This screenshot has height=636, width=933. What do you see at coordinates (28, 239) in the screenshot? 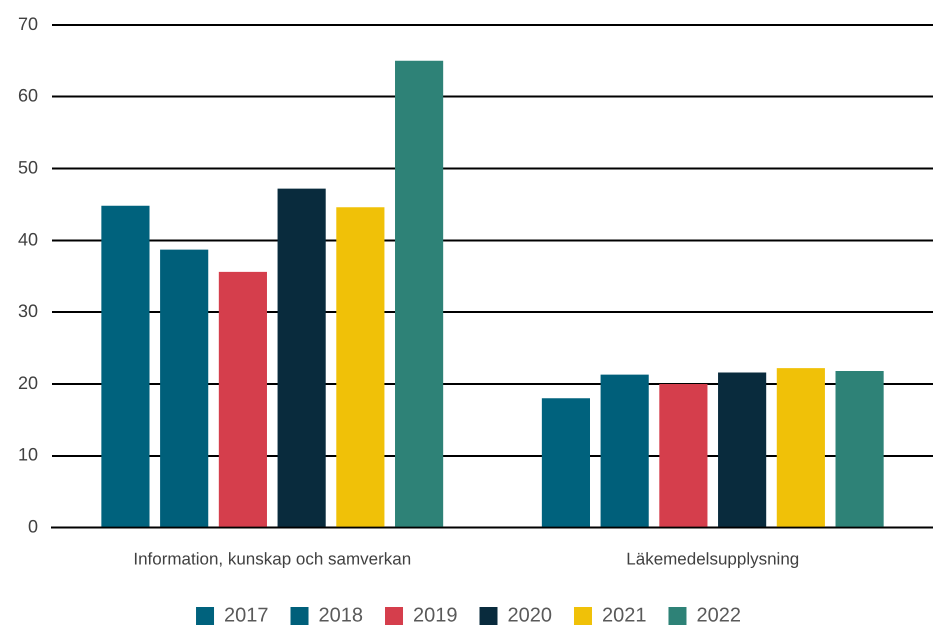
I see `y-tick-label: 40` at bounding box center [28, 239].